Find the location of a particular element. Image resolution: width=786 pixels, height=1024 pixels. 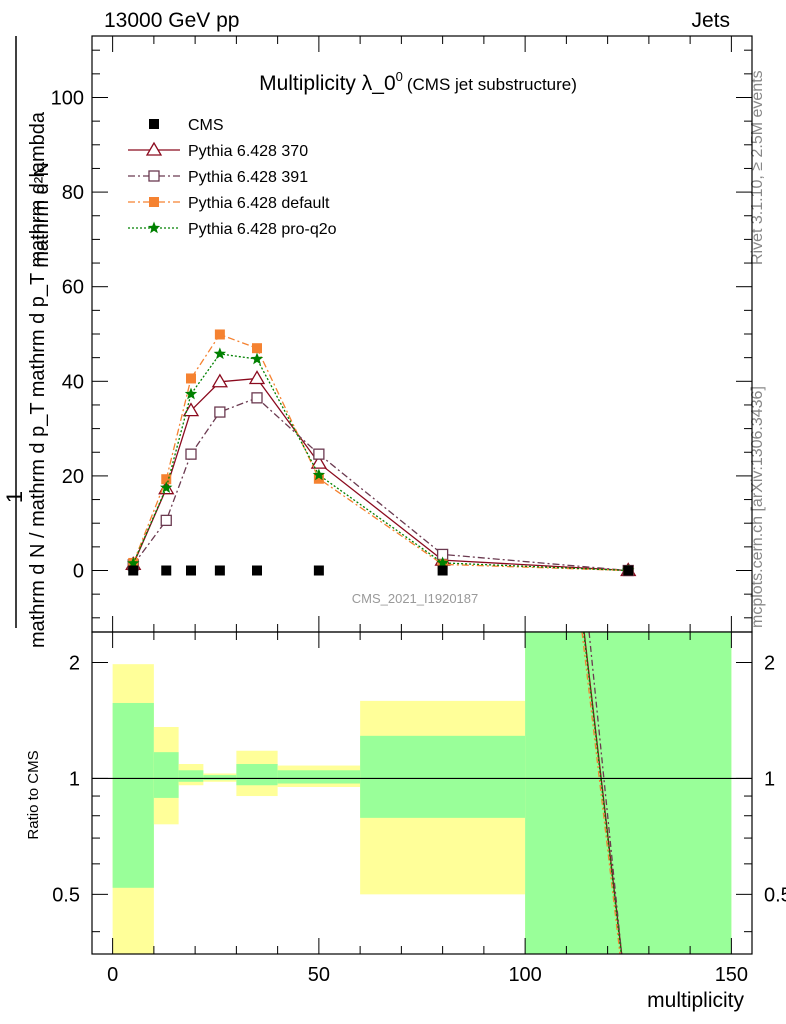

y-tick-label: 0 is located at coordinates (78, 572).